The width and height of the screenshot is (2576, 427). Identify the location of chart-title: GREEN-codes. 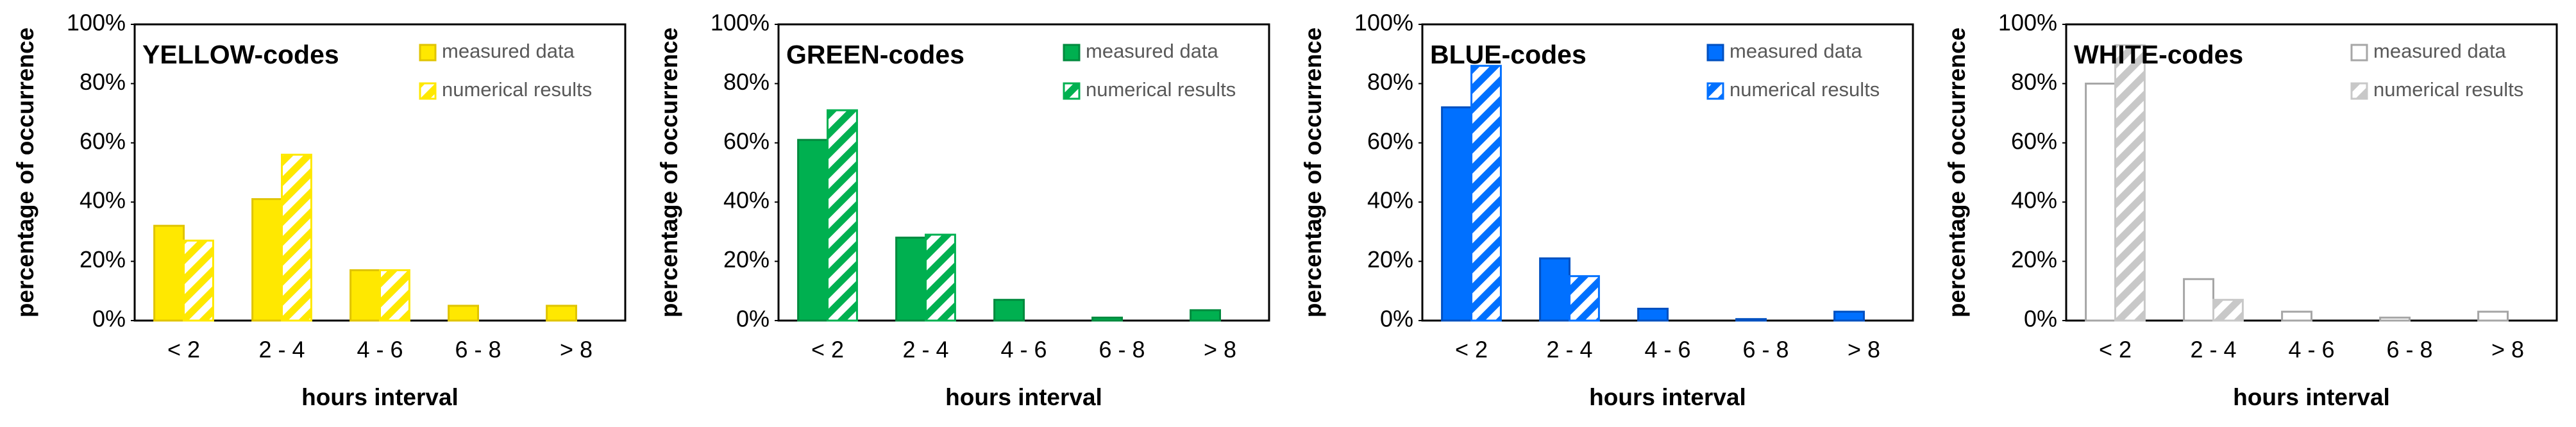
(875, 54).